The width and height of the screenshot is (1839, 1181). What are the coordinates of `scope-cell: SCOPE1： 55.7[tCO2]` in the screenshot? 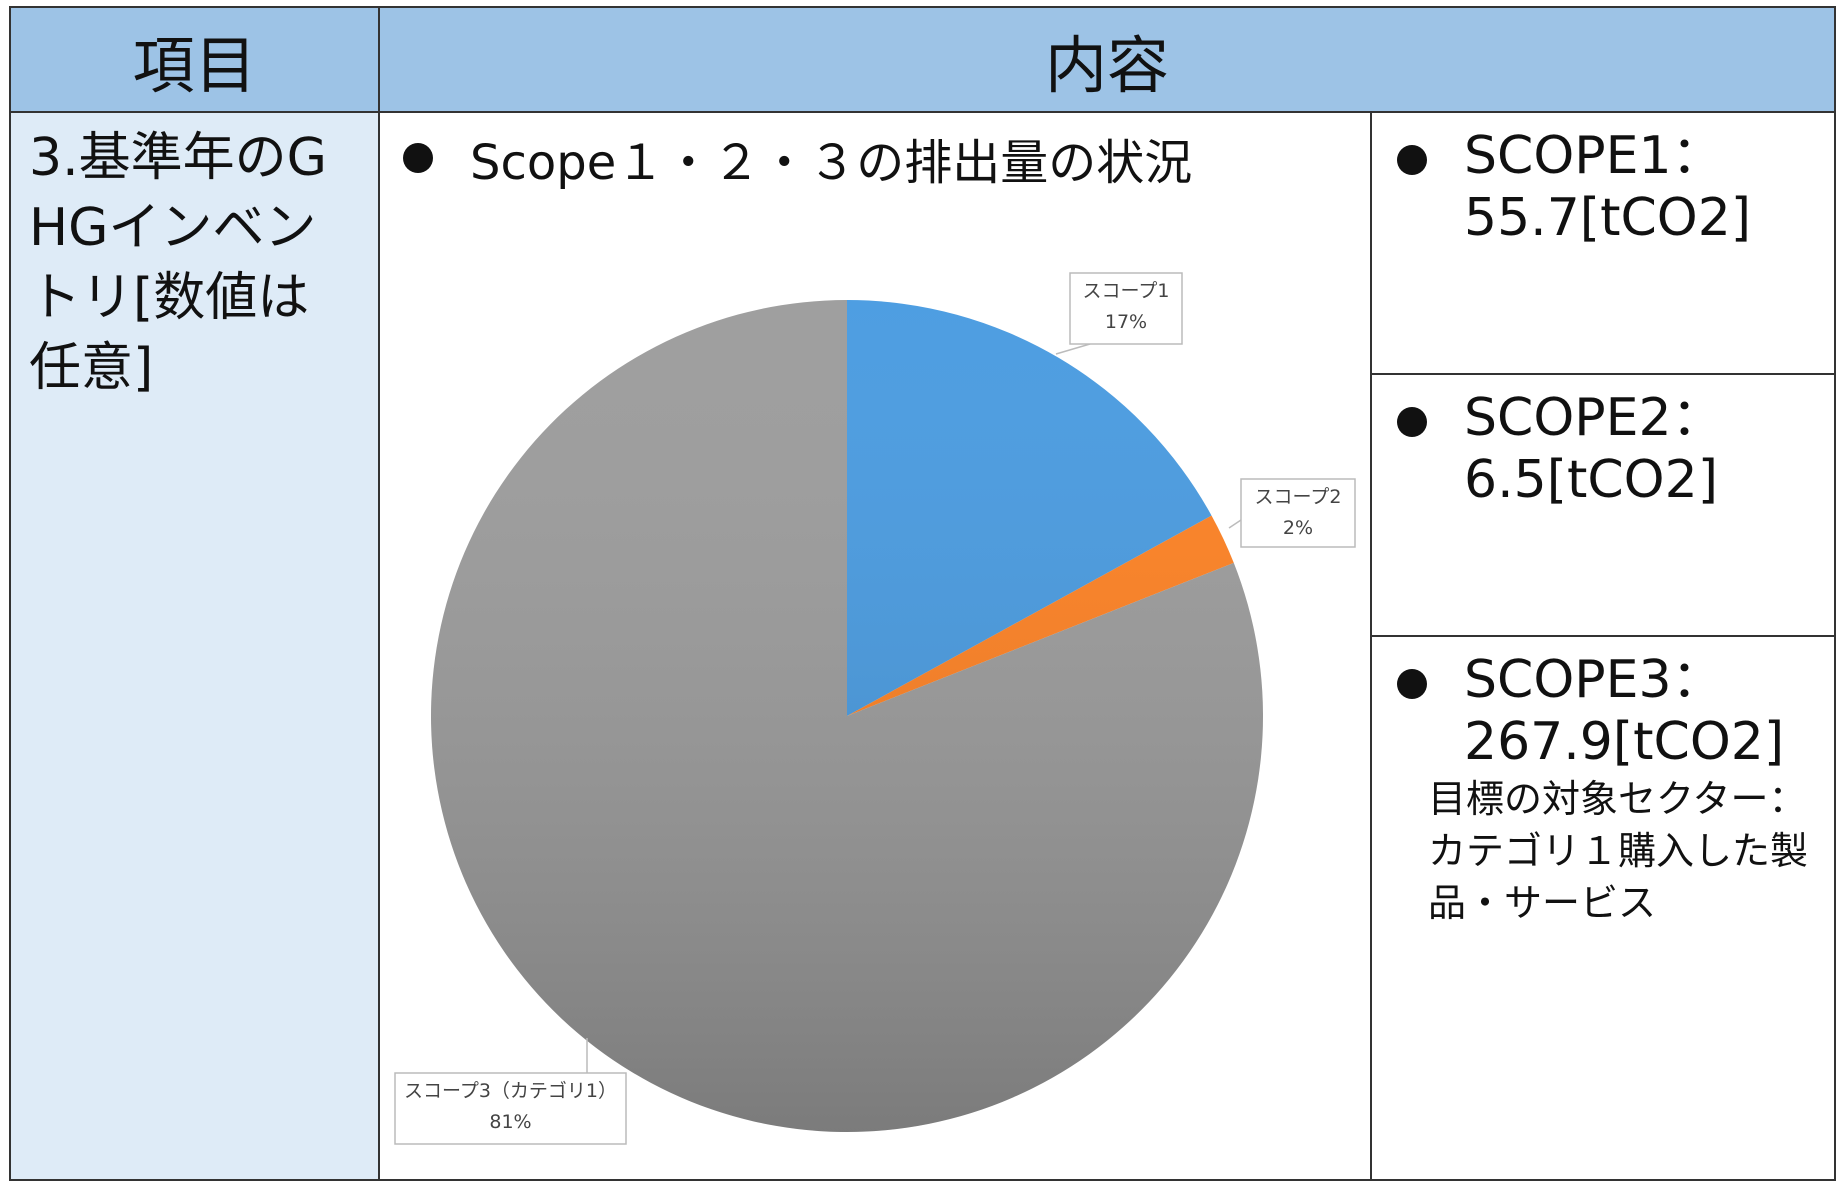 It's located at (1603, 243).